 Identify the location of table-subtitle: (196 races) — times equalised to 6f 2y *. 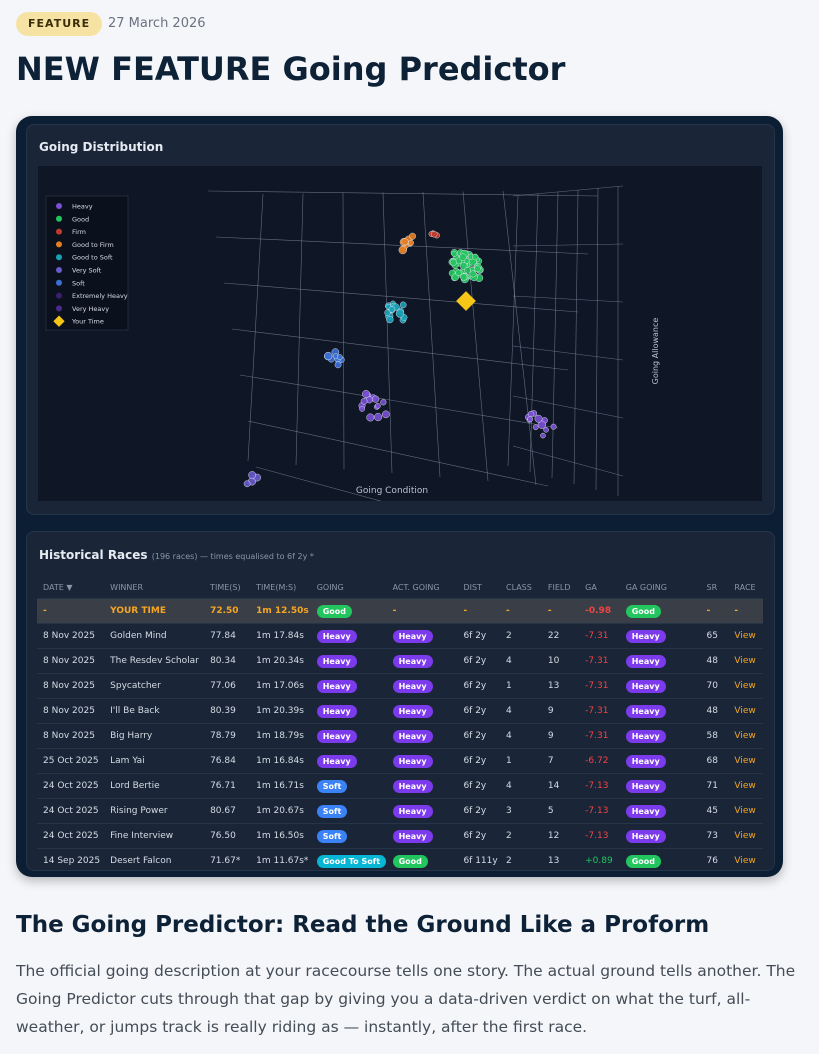
(232, 556).